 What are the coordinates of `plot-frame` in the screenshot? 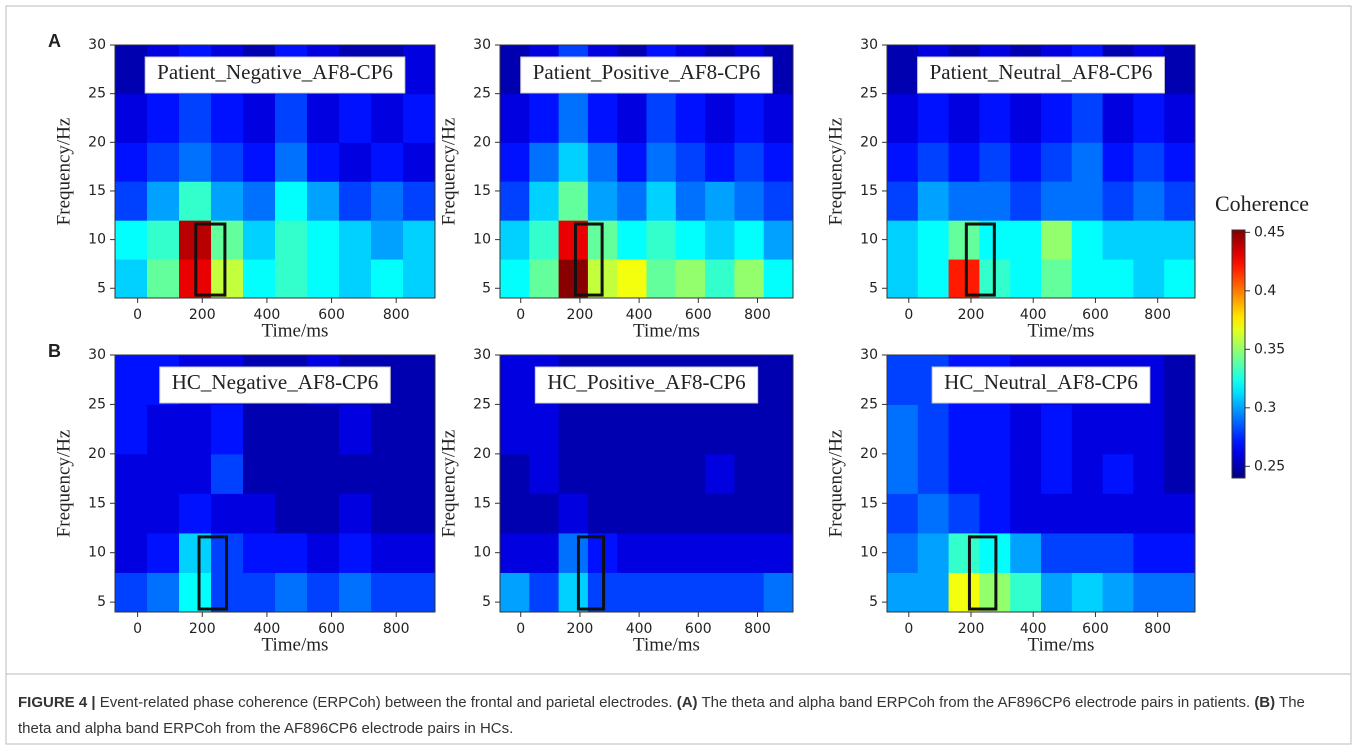 It's located at (1041, 171).